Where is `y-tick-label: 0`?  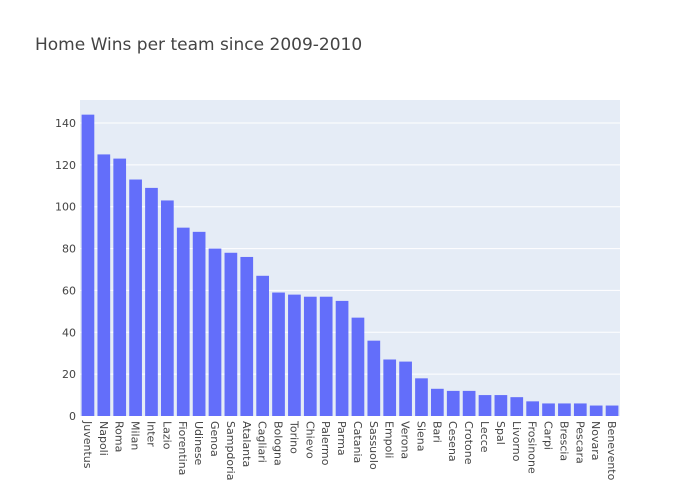 y-tick-label: 0 is located at coordinates (72, 416).